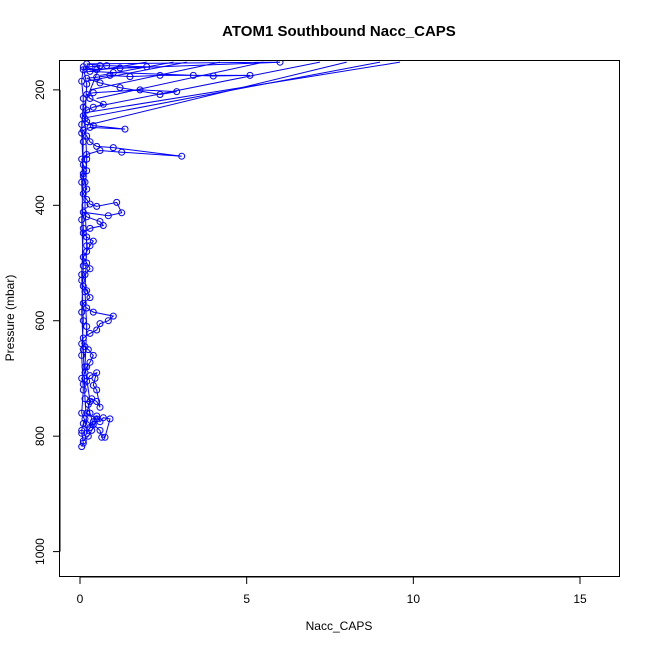  Describe the element at coordinates (80, 599) in the screenshot. I see `x-tick-label: 0` at that location.